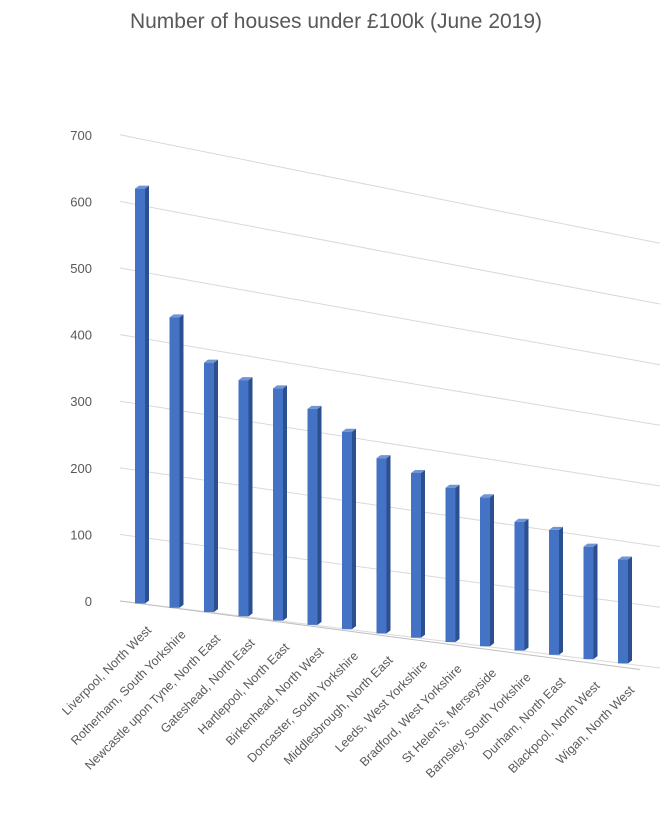  I want to click on floor-edge, so click(380, 635).